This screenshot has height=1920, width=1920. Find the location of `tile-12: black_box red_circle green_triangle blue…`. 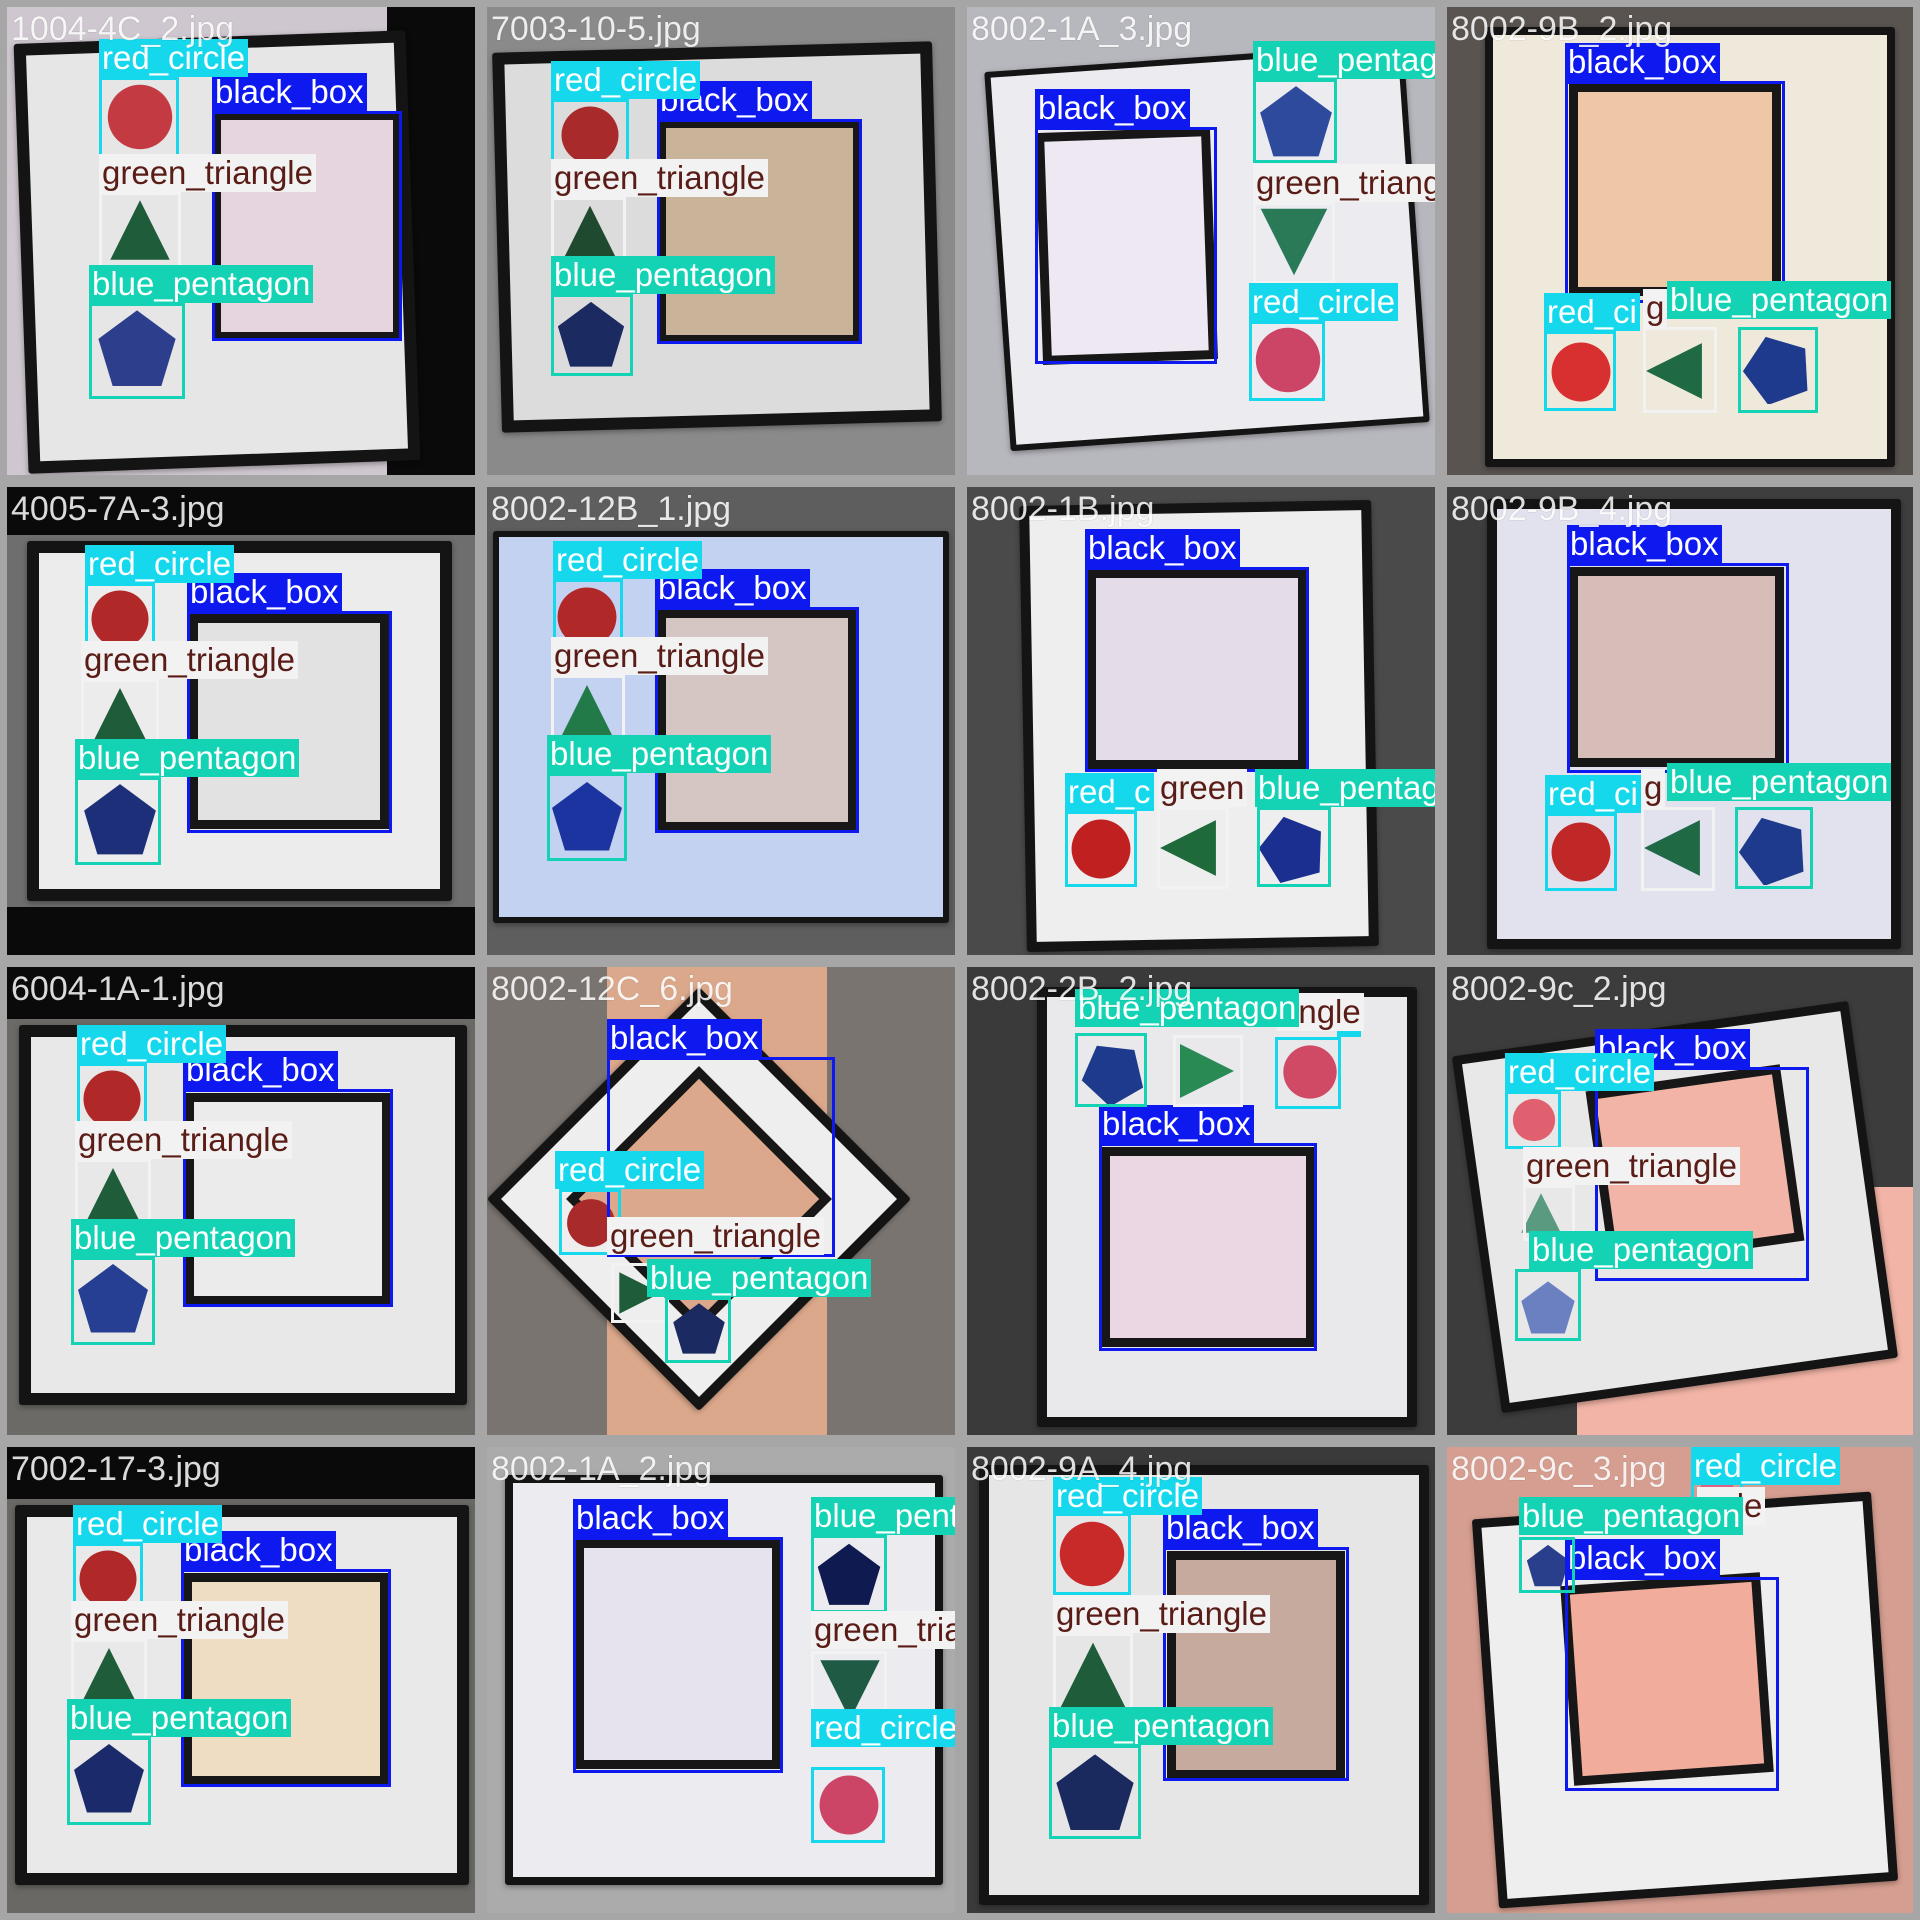

tile-12: black_box red_circle green_triangle blue… is located at coordinates (1680, 1201).